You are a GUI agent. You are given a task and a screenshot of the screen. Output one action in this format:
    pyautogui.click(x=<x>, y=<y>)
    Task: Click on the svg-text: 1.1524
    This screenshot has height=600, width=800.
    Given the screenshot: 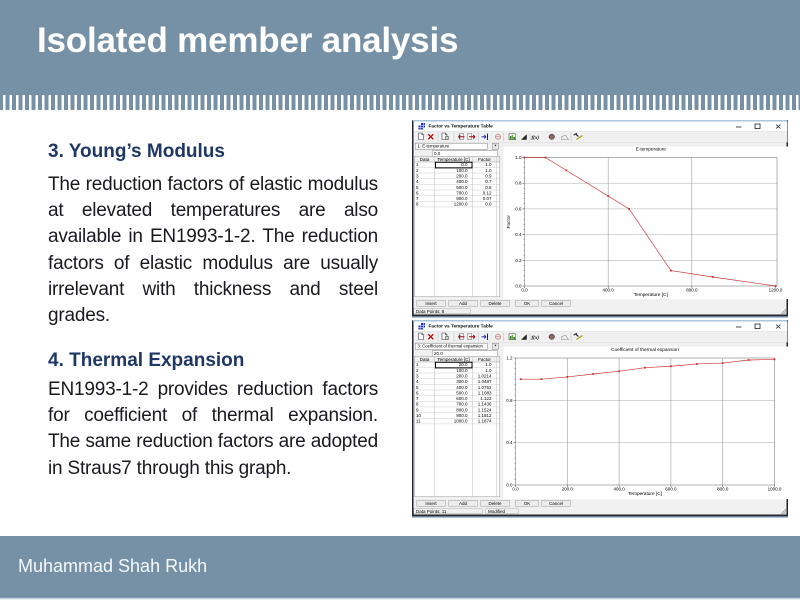 What is the action you would take?
    pyautogui.click(x=485, y=409)
    